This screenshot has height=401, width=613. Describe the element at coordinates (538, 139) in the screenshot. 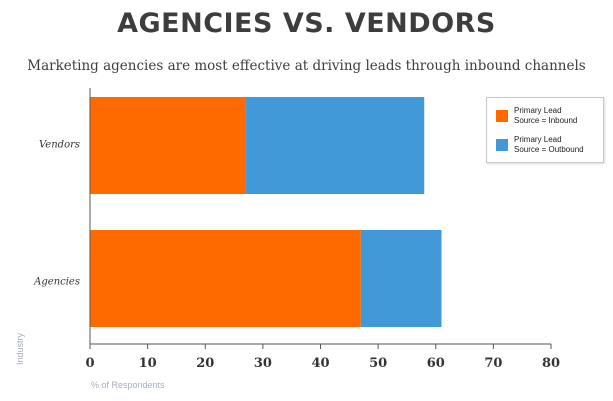

I see `legend-label-outbound-line1: Primary Lead` at that location.